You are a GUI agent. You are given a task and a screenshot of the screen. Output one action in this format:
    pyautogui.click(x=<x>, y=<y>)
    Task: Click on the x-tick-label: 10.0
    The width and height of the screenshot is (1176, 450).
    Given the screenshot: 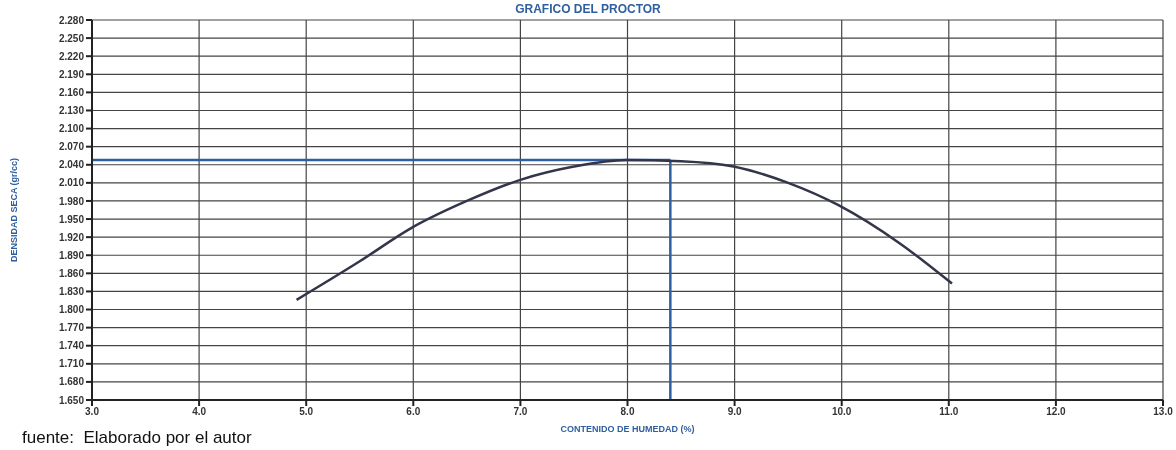 What is the action you would take?
    pyautogui.click(x=841, y=412)
    